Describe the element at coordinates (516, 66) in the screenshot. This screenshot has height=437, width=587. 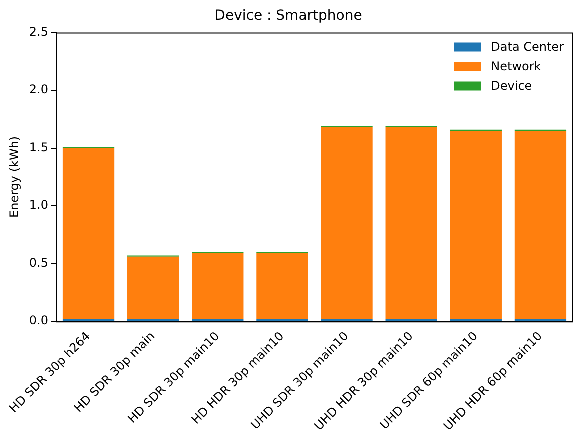
I see `legend-label: Network` at that location.